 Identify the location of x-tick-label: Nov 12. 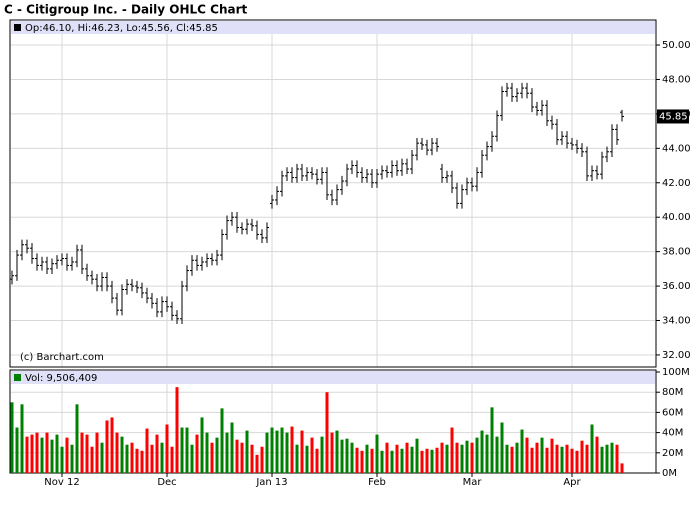
(61, 482).